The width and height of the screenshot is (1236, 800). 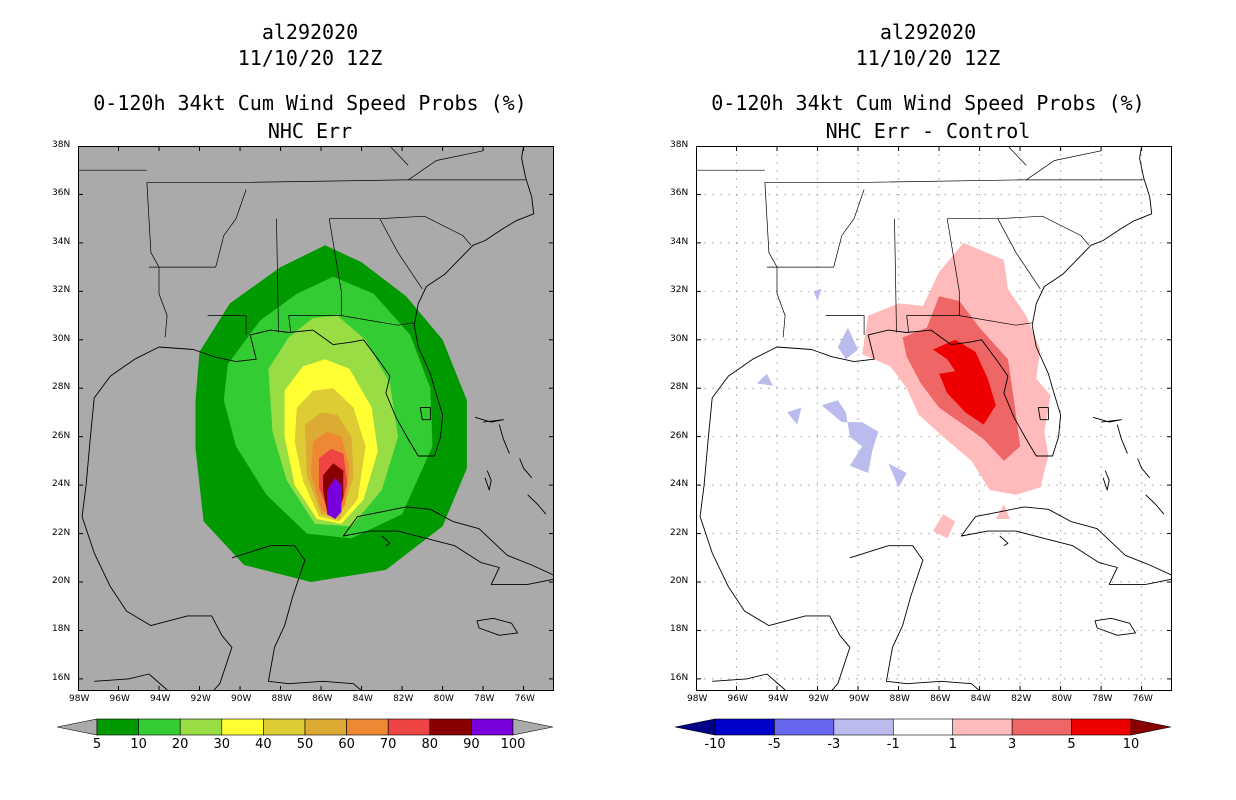 I want to click on colorbar-label: 40, so click(x=263, y=744).